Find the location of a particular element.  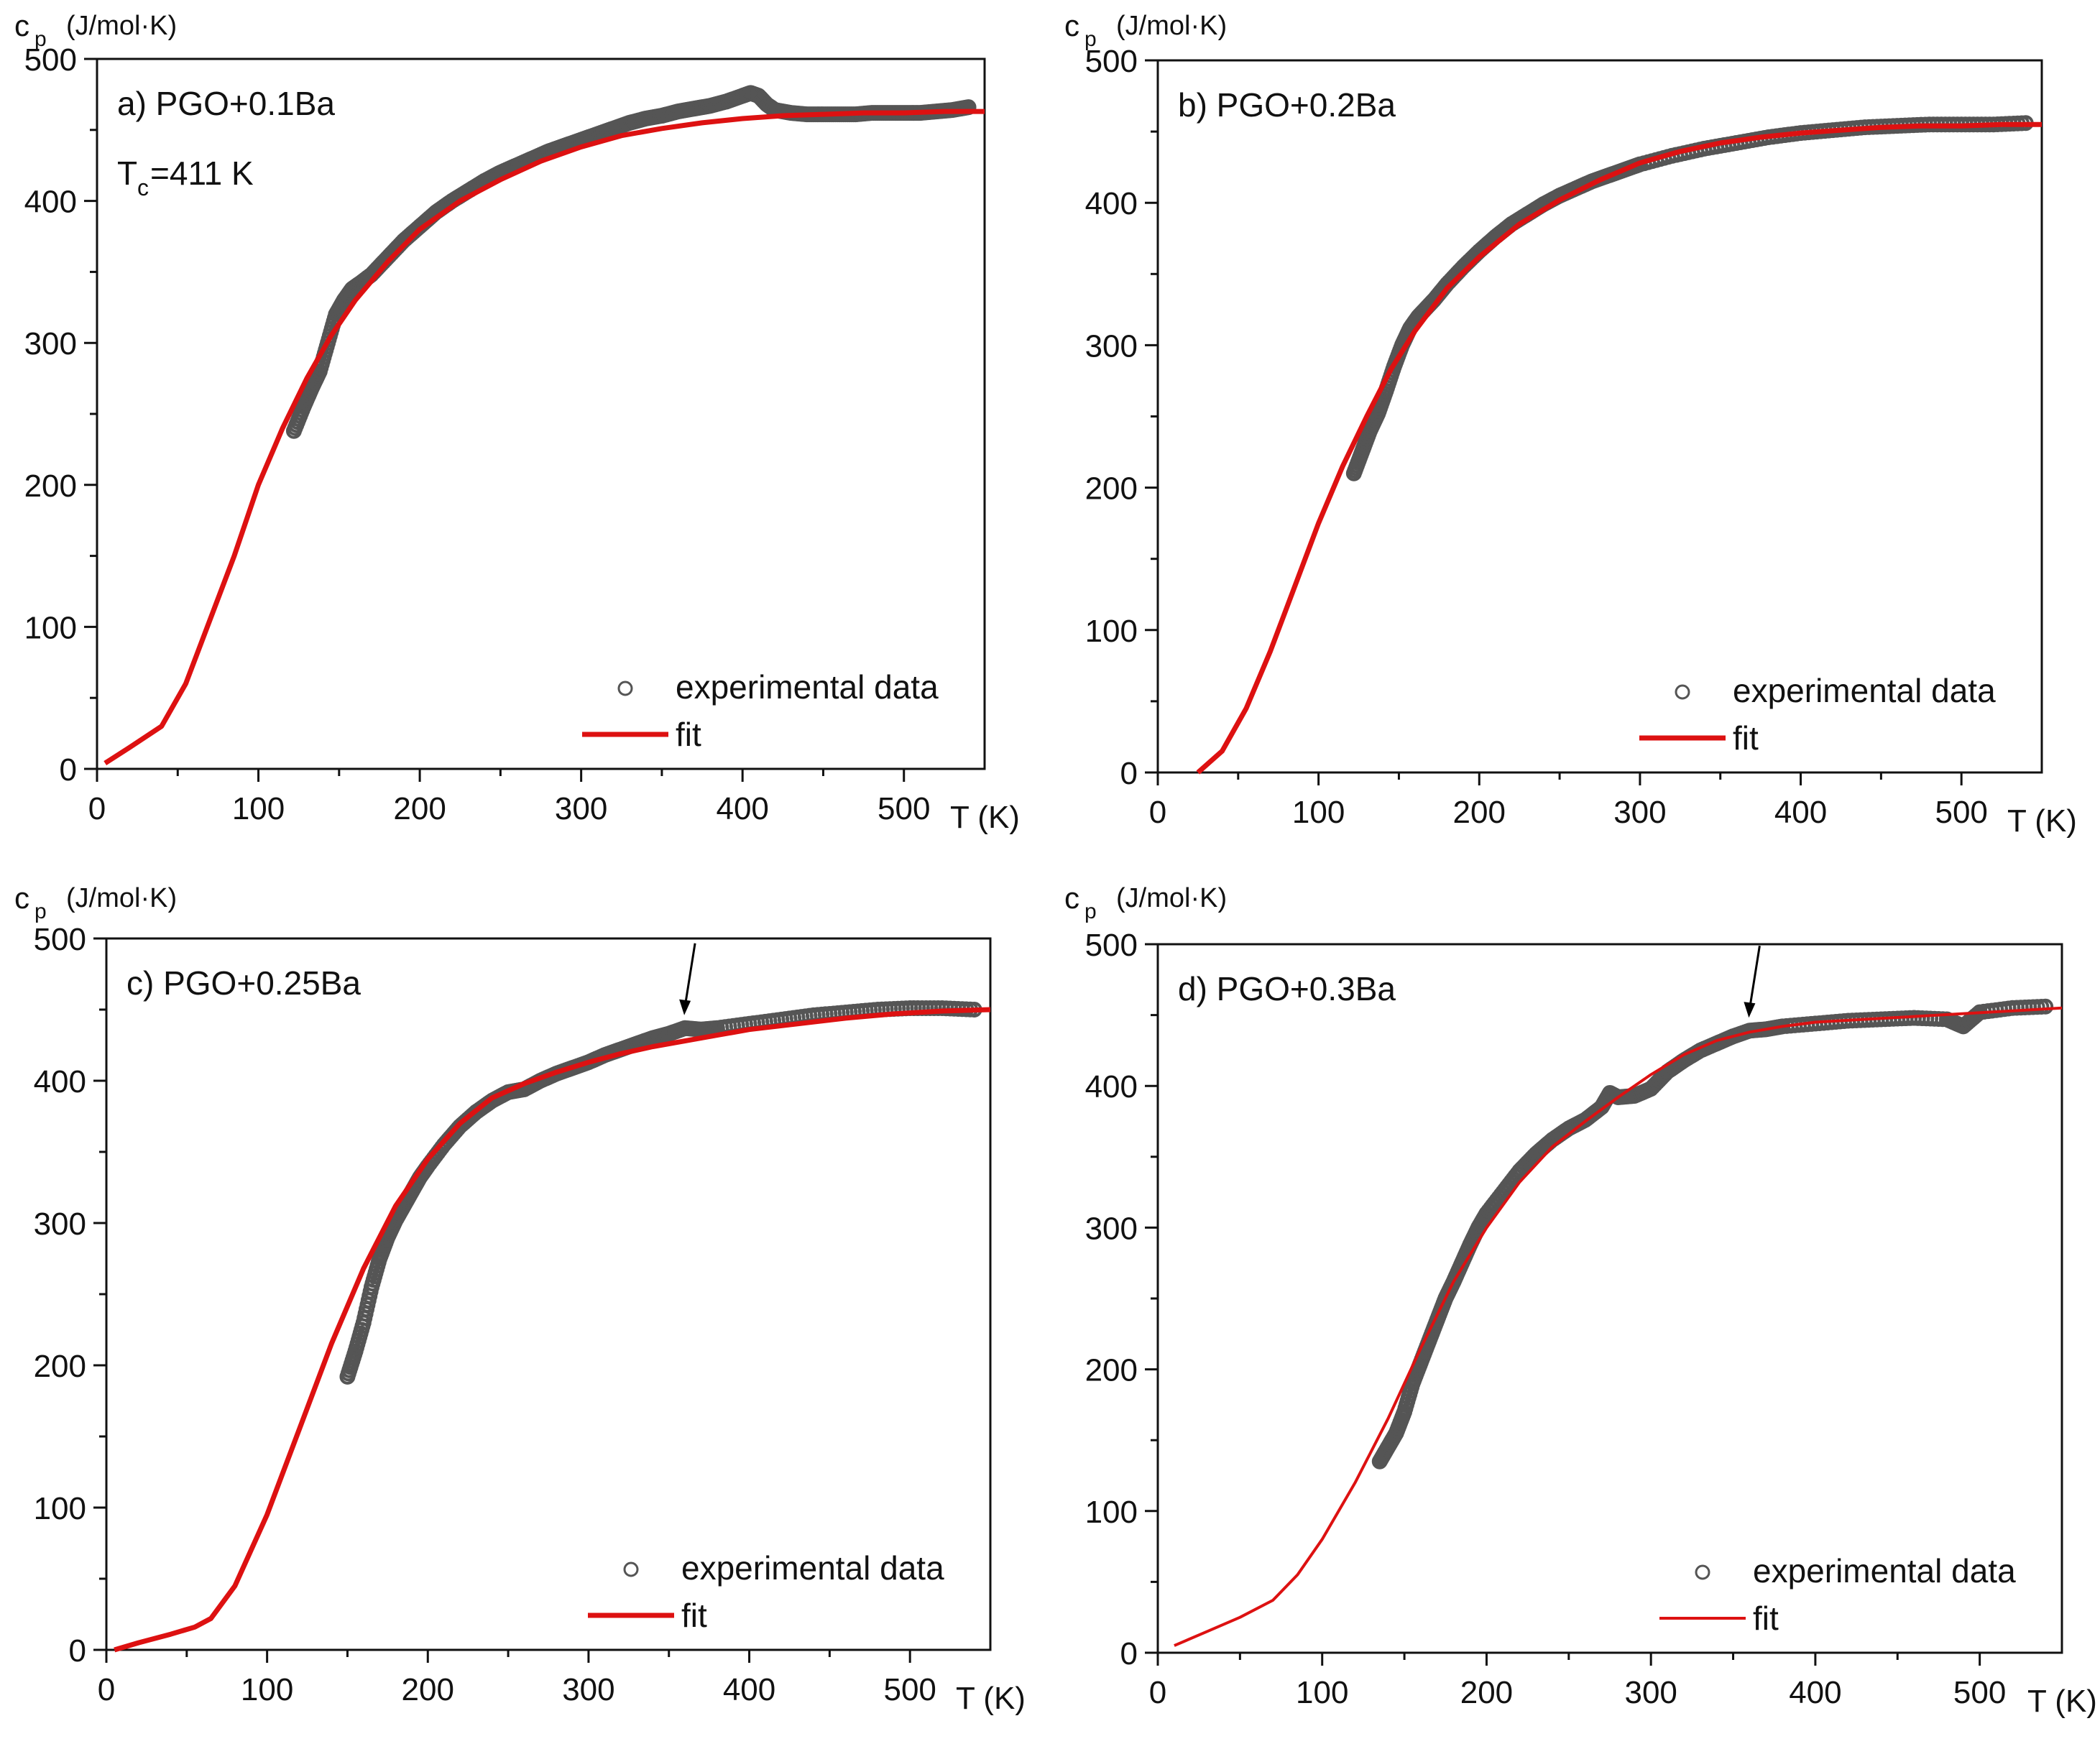

y-tick-label-c-400: 400 is located at coordinates (60, 1081).